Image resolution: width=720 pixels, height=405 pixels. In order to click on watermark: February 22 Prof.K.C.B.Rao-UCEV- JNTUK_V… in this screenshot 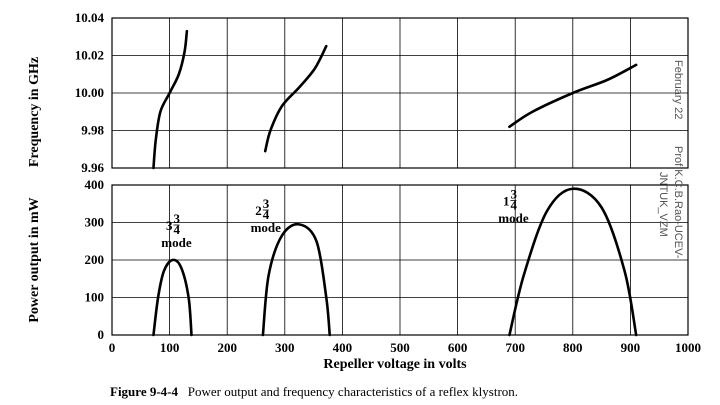, I will do `click(670, 159)`.